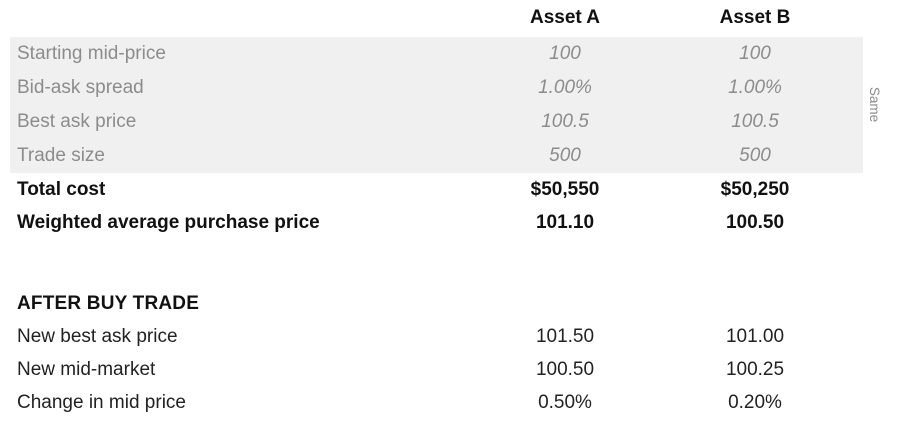  Describe the element at coordinates (565, 53) in the screenshot. I see `asset-a-value: 100` at that location.